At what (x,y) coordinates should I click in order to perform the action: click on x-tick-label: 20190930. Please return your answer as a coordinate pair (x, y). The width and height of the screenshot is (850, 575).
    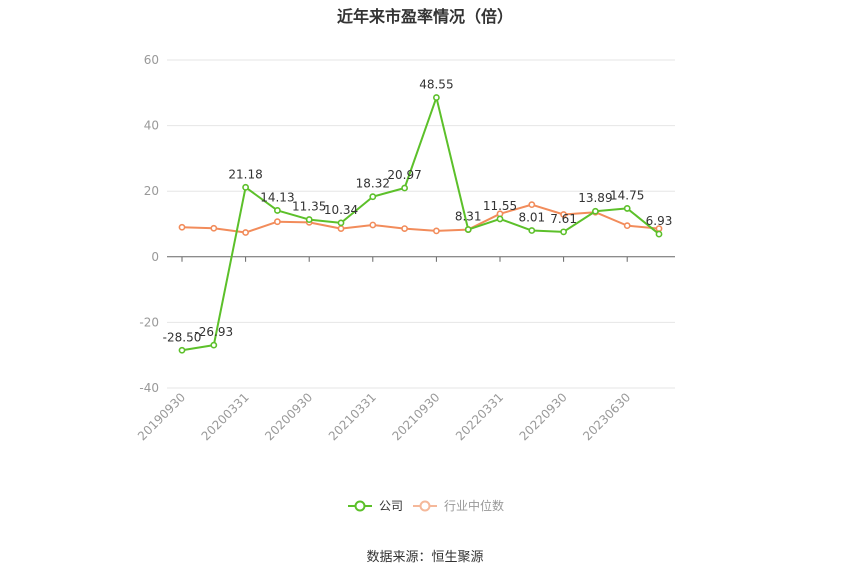
    Looking at the image, I should click on (161, 416).